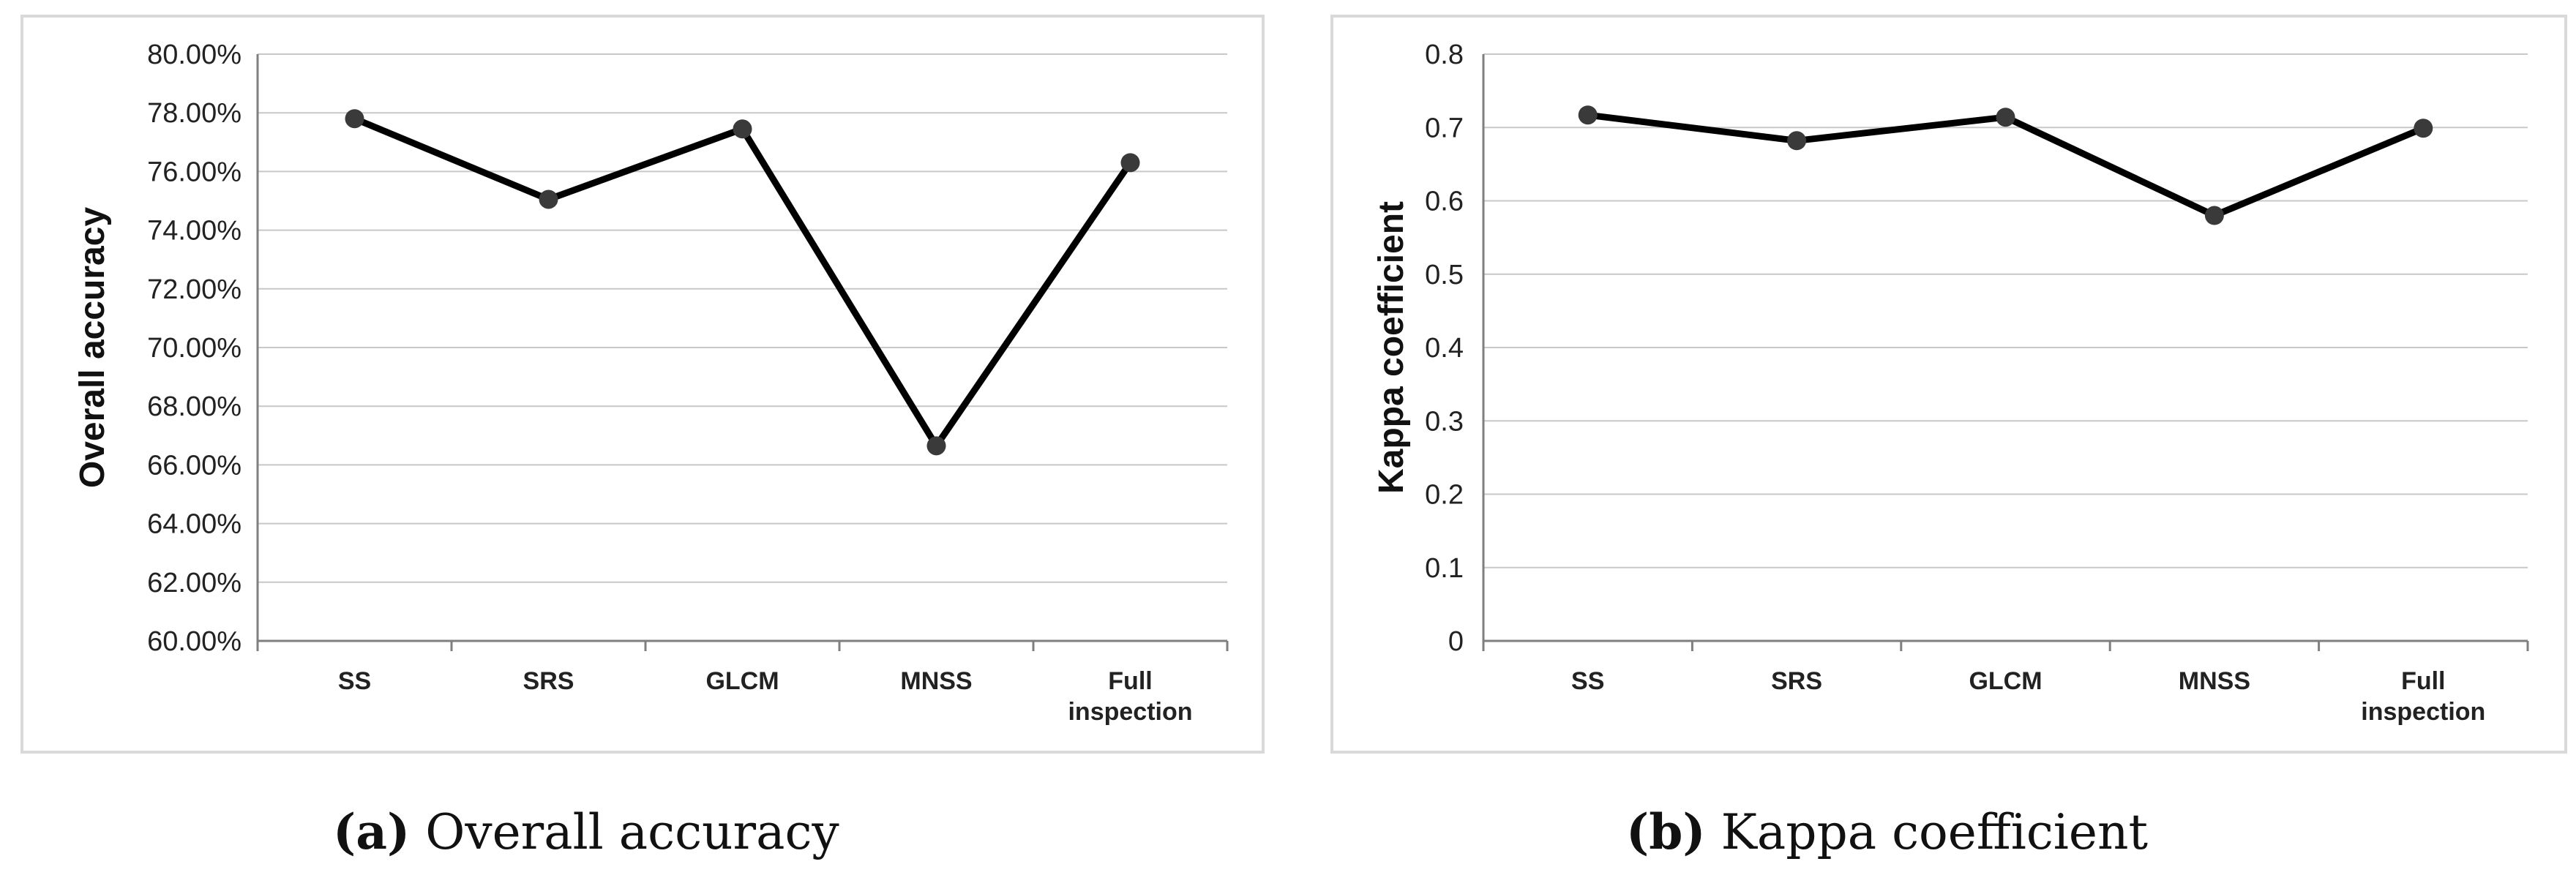  I want to click on caption-a: (a) Overall accuracy, so click(586, 831).